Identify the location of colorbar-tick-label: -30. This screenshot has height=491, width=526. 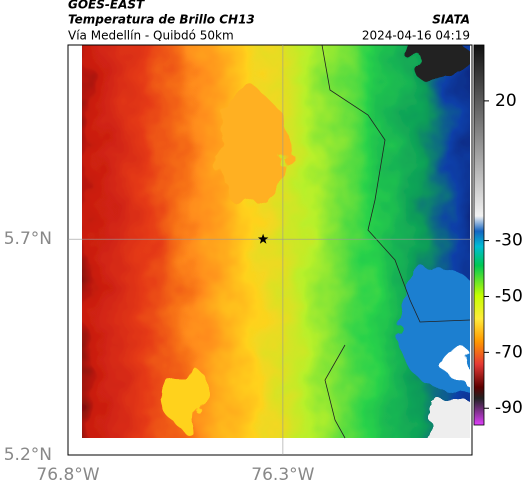
(509, 241).